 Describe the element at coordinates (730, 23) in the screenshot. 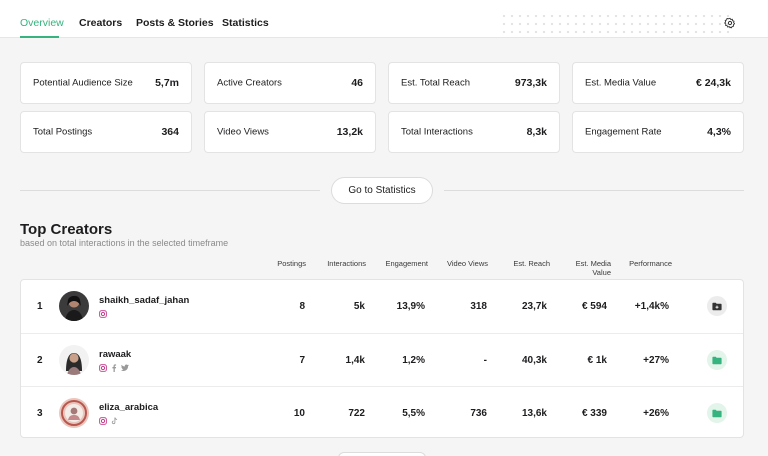

I see `gear-icon` at that location.